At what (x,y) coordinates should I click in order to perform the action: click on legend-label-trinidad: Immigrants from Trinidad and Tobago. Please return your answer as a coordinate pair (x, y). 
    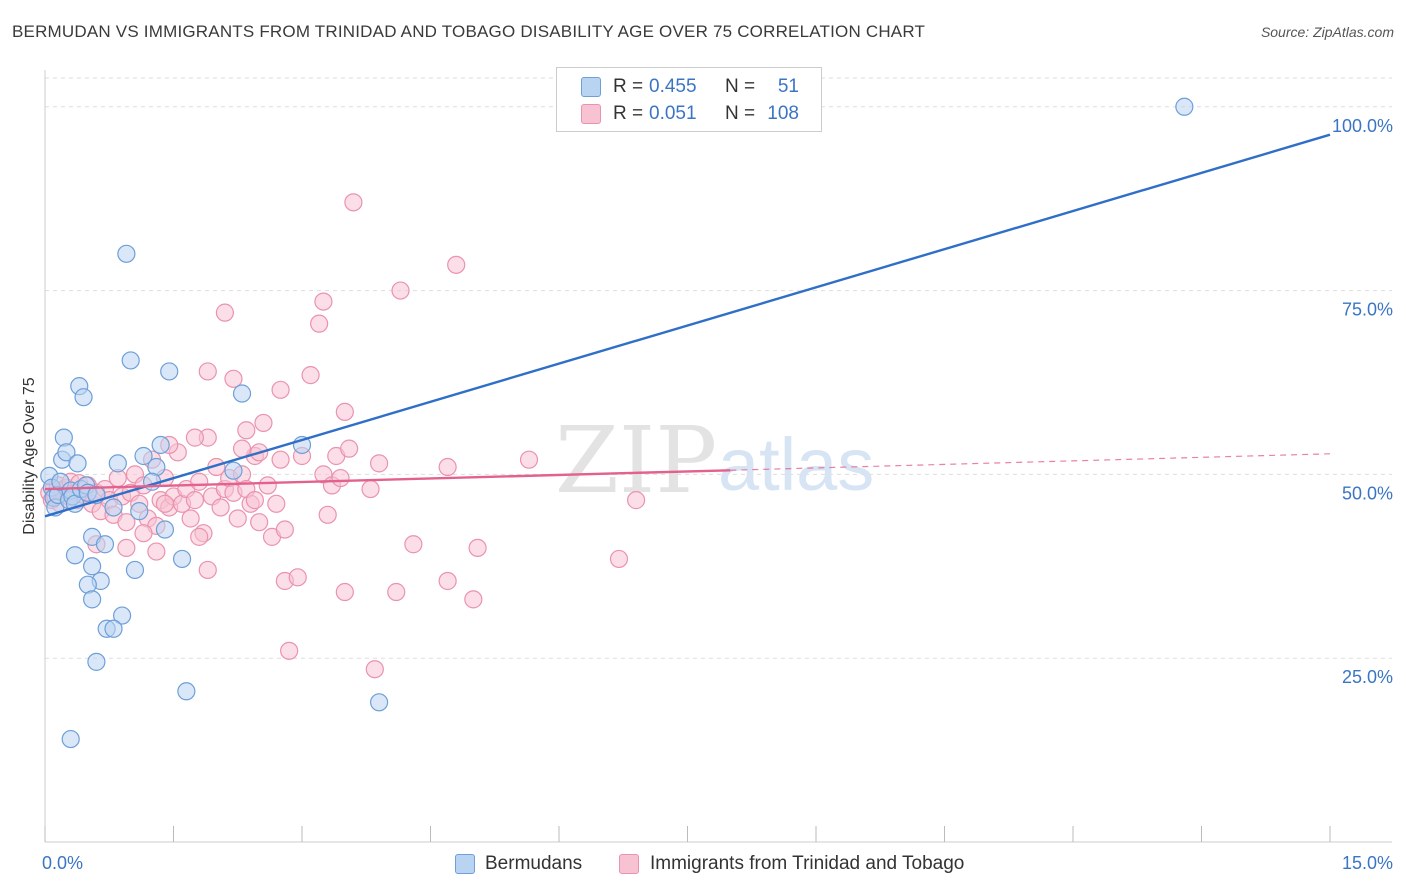
    Looking at the image, I should click on (807, 863).